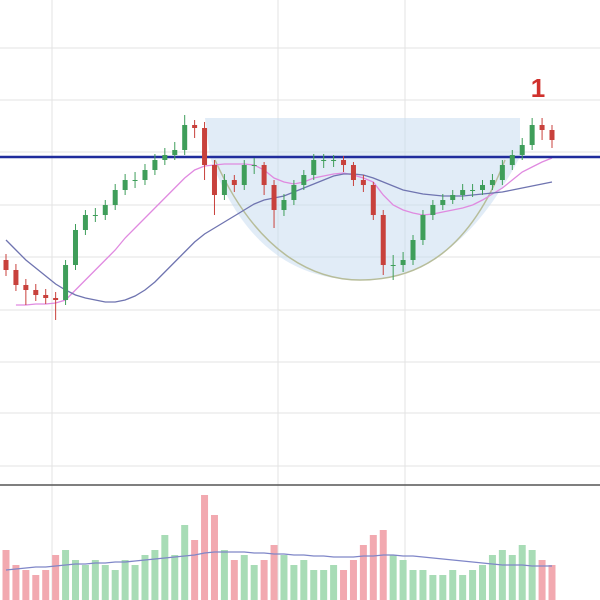 The image size is (600, 600). Describe the element at coordinates (360, 220) in the screenshot. I see `cup-curve` at that location.